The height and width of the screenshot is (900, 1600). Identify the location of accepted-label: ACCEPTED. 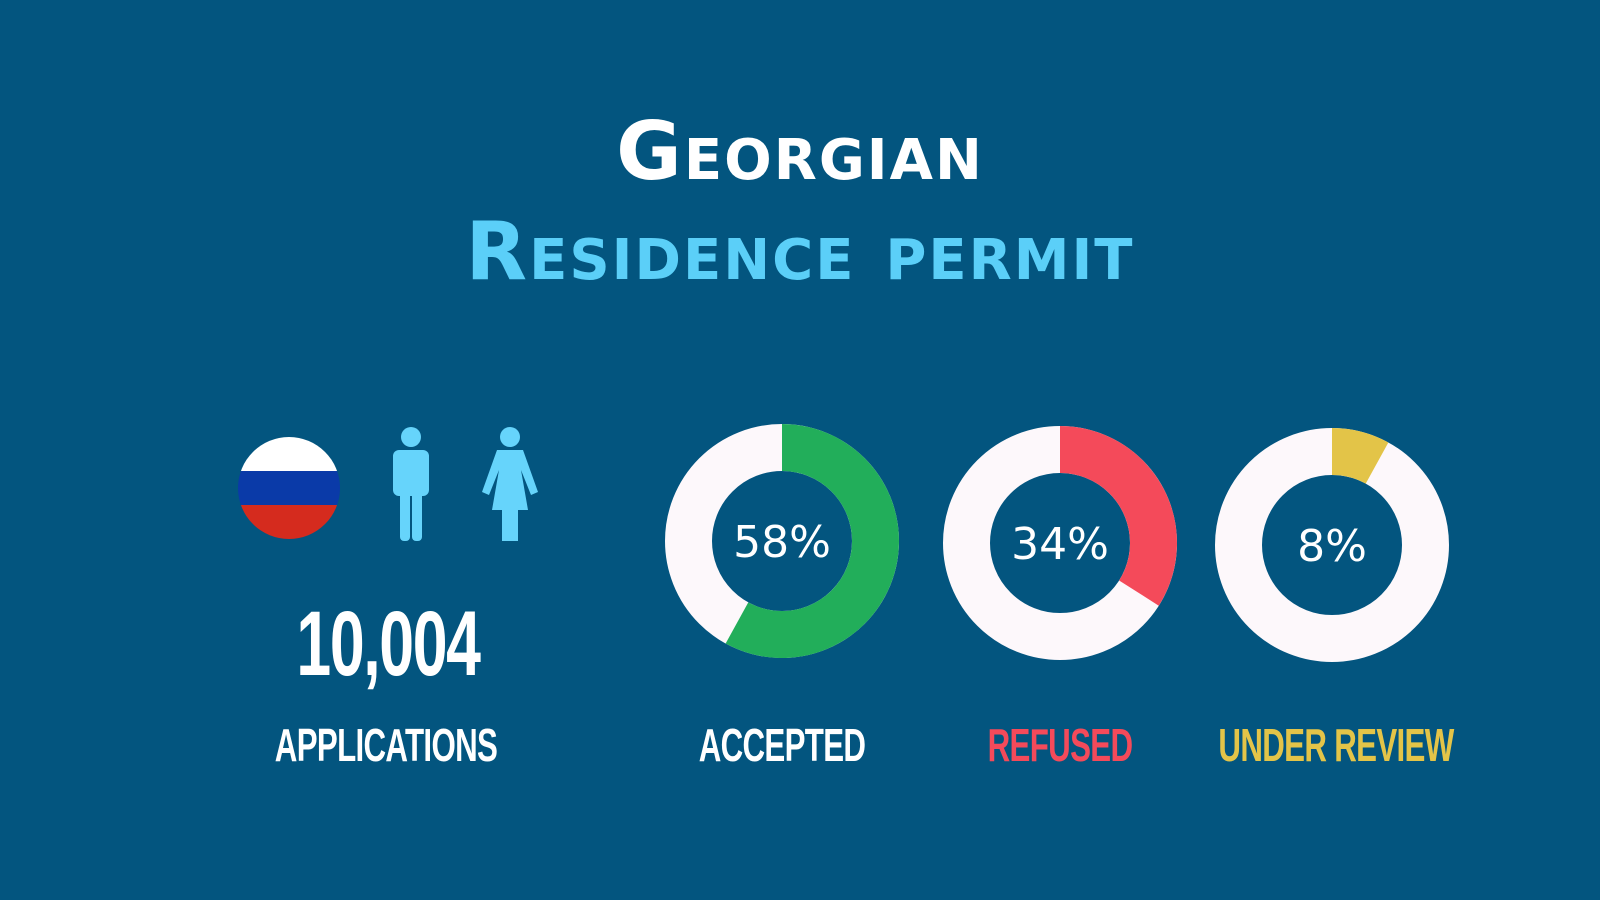
(782, 745).